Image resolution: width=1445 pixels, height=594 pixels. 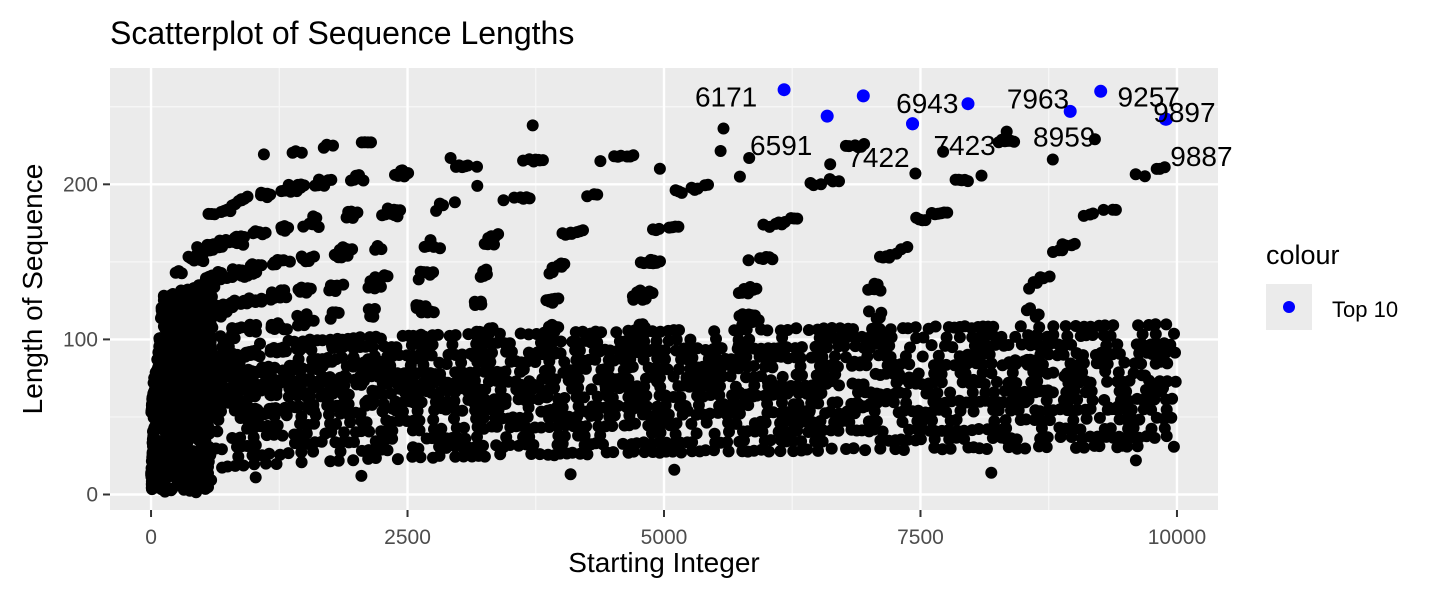 I want to click on y-tick-label: 0, so click(x=92, y=494).